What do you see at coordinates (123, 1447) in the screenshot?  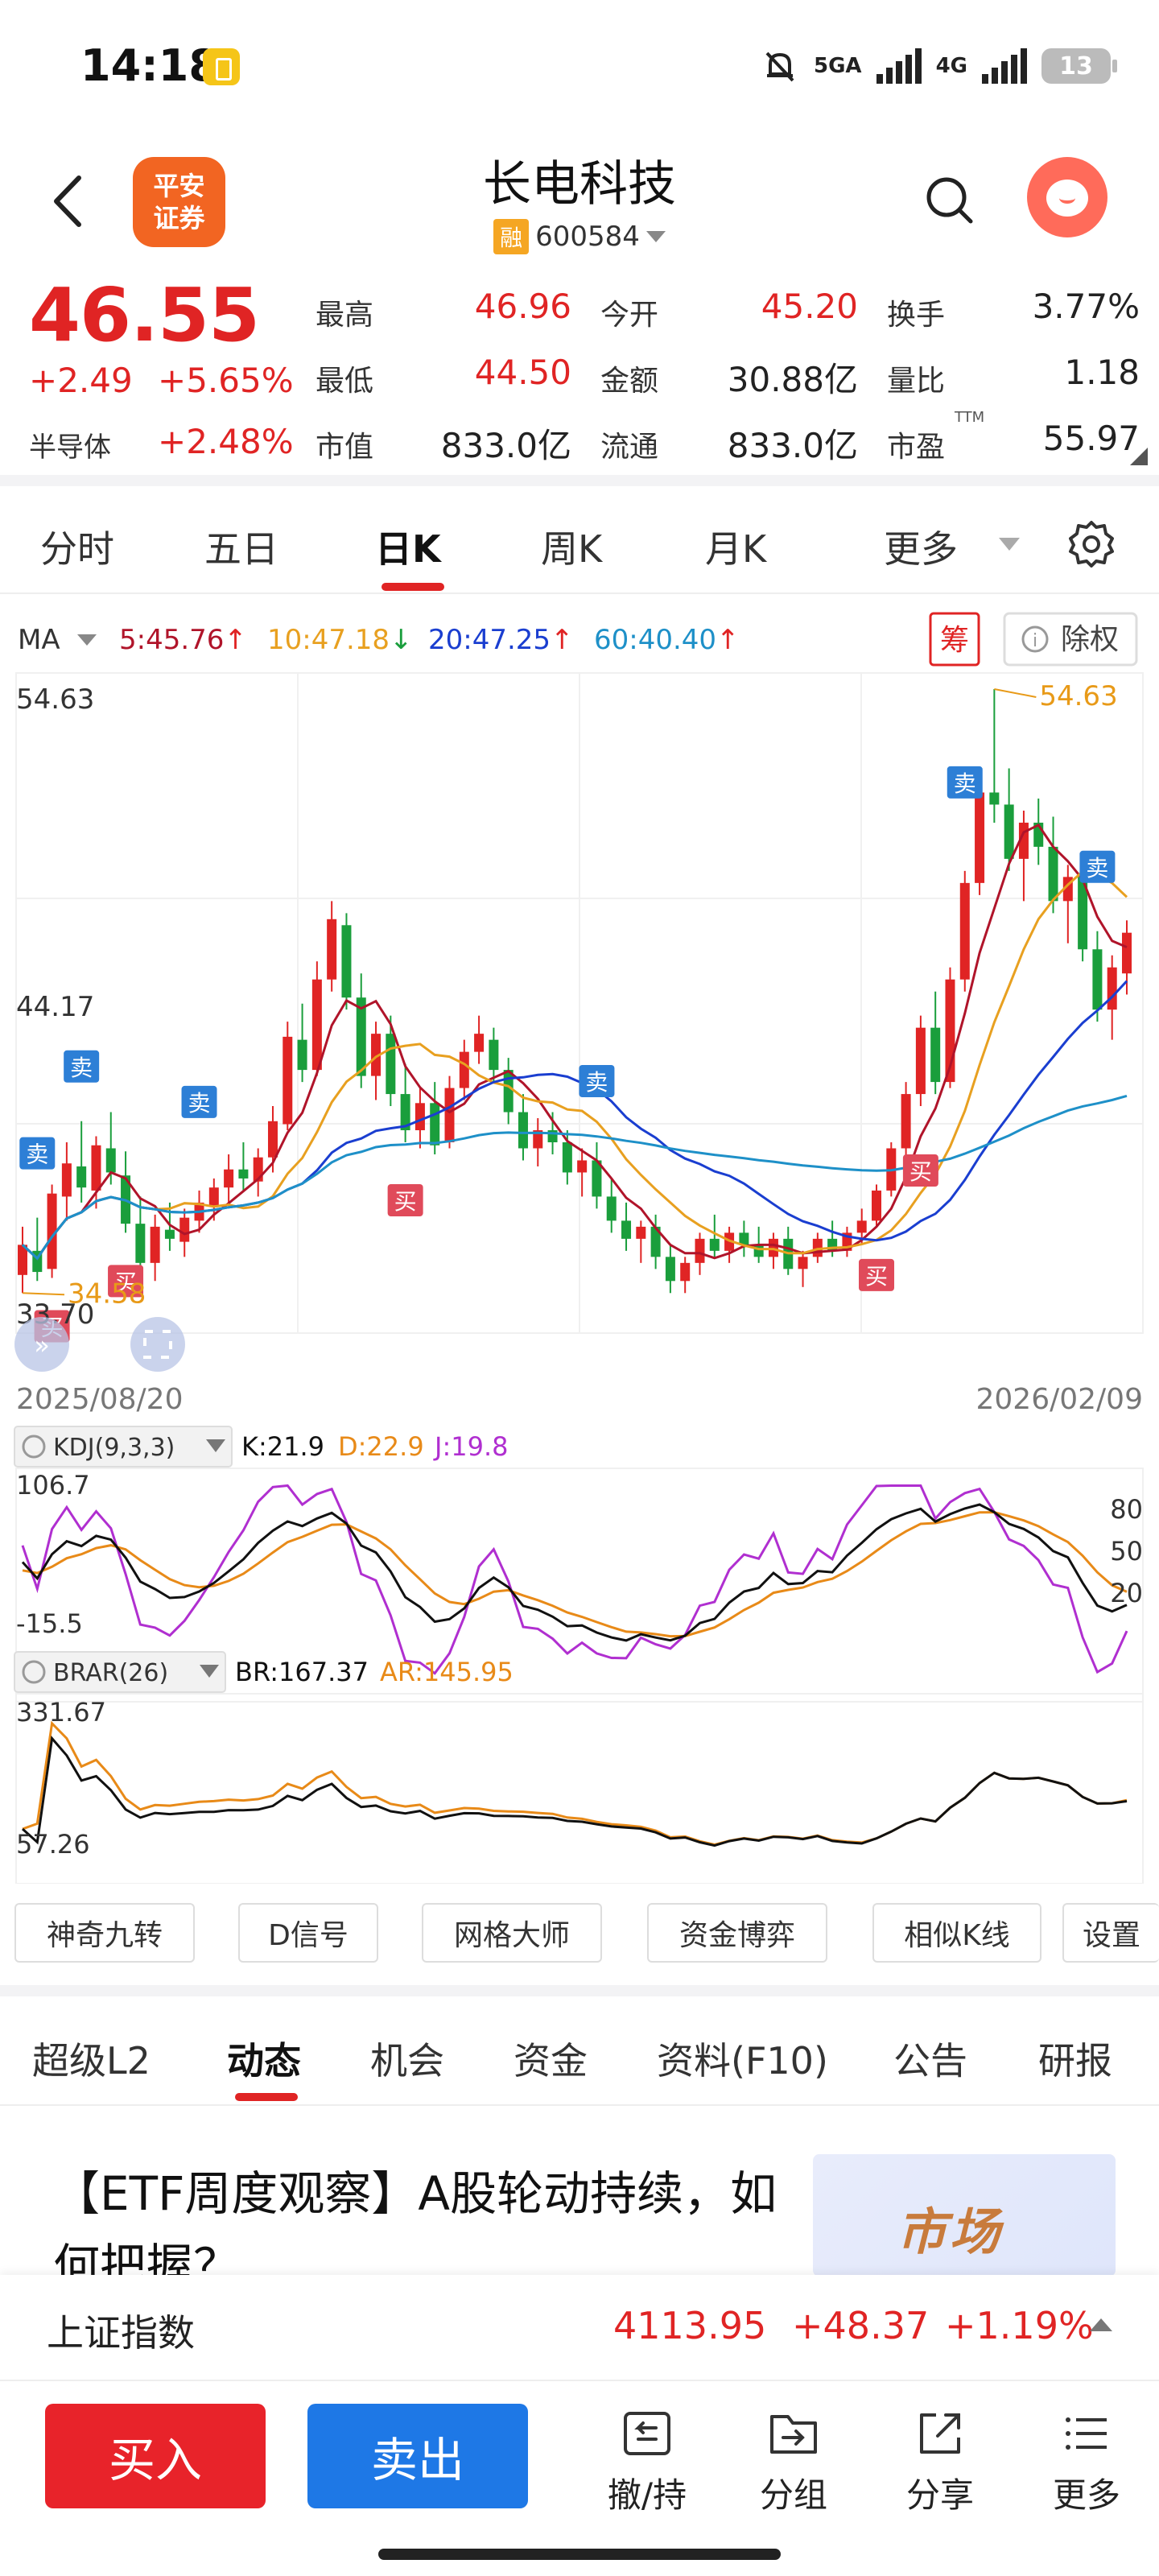 I see `kdj-selector` at bounding box center [123, 1447].